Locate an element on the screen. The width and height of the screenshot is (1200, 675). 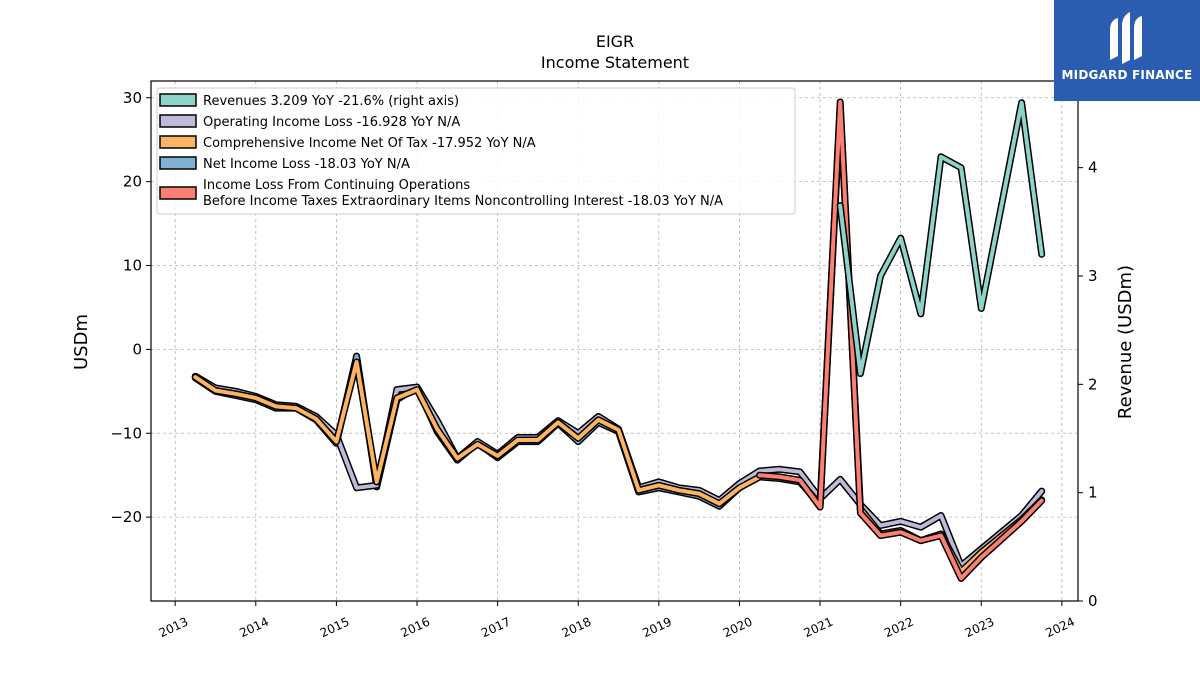
legend-entry: Revenues 3.209 YoY -21.6% (right axis) is located at coordinates (331, 101).